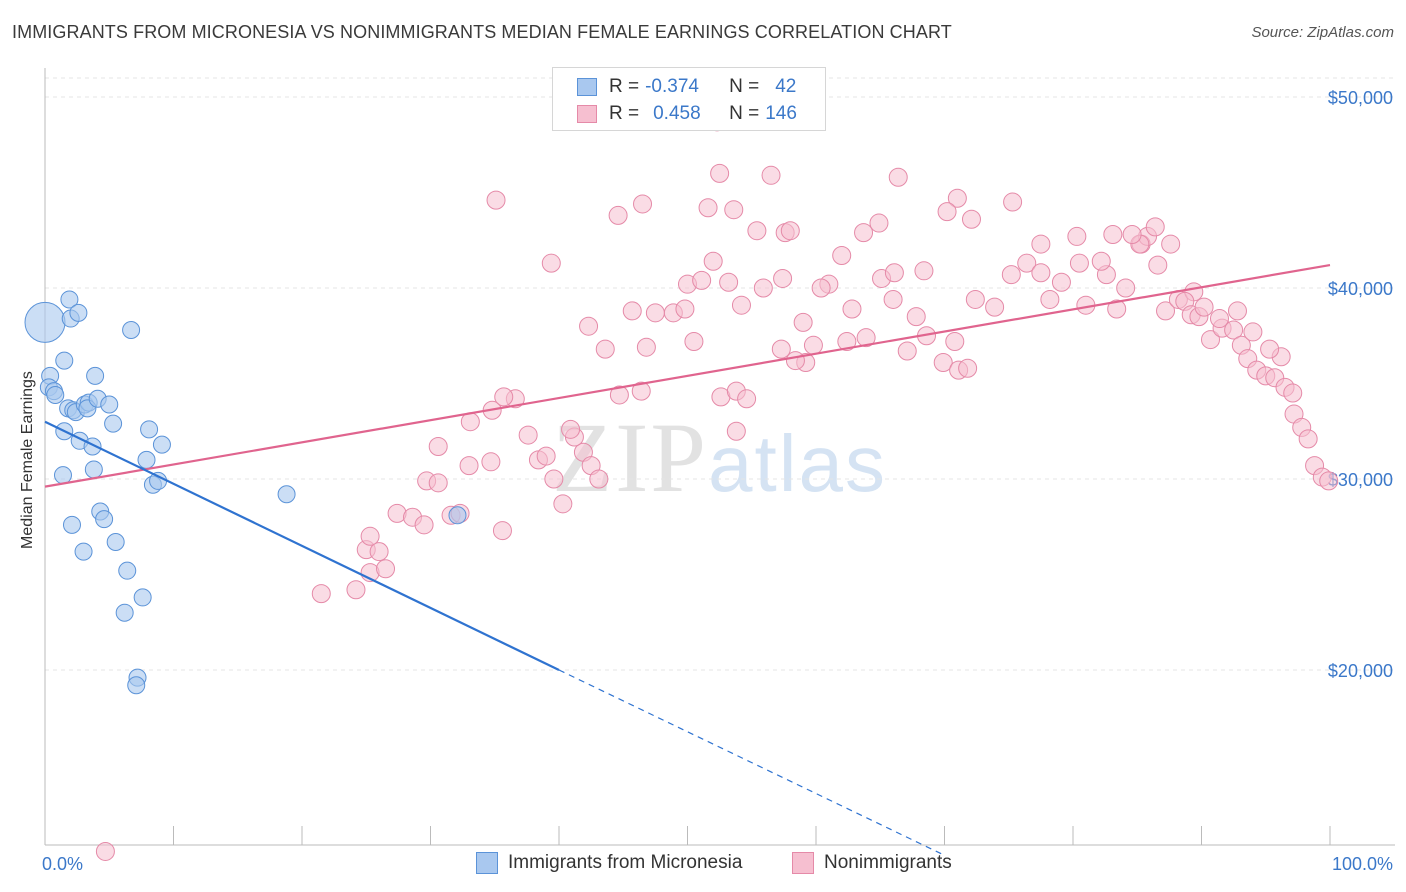  I want to click on legend-r-value-1: -0.374, so click(672, 86).